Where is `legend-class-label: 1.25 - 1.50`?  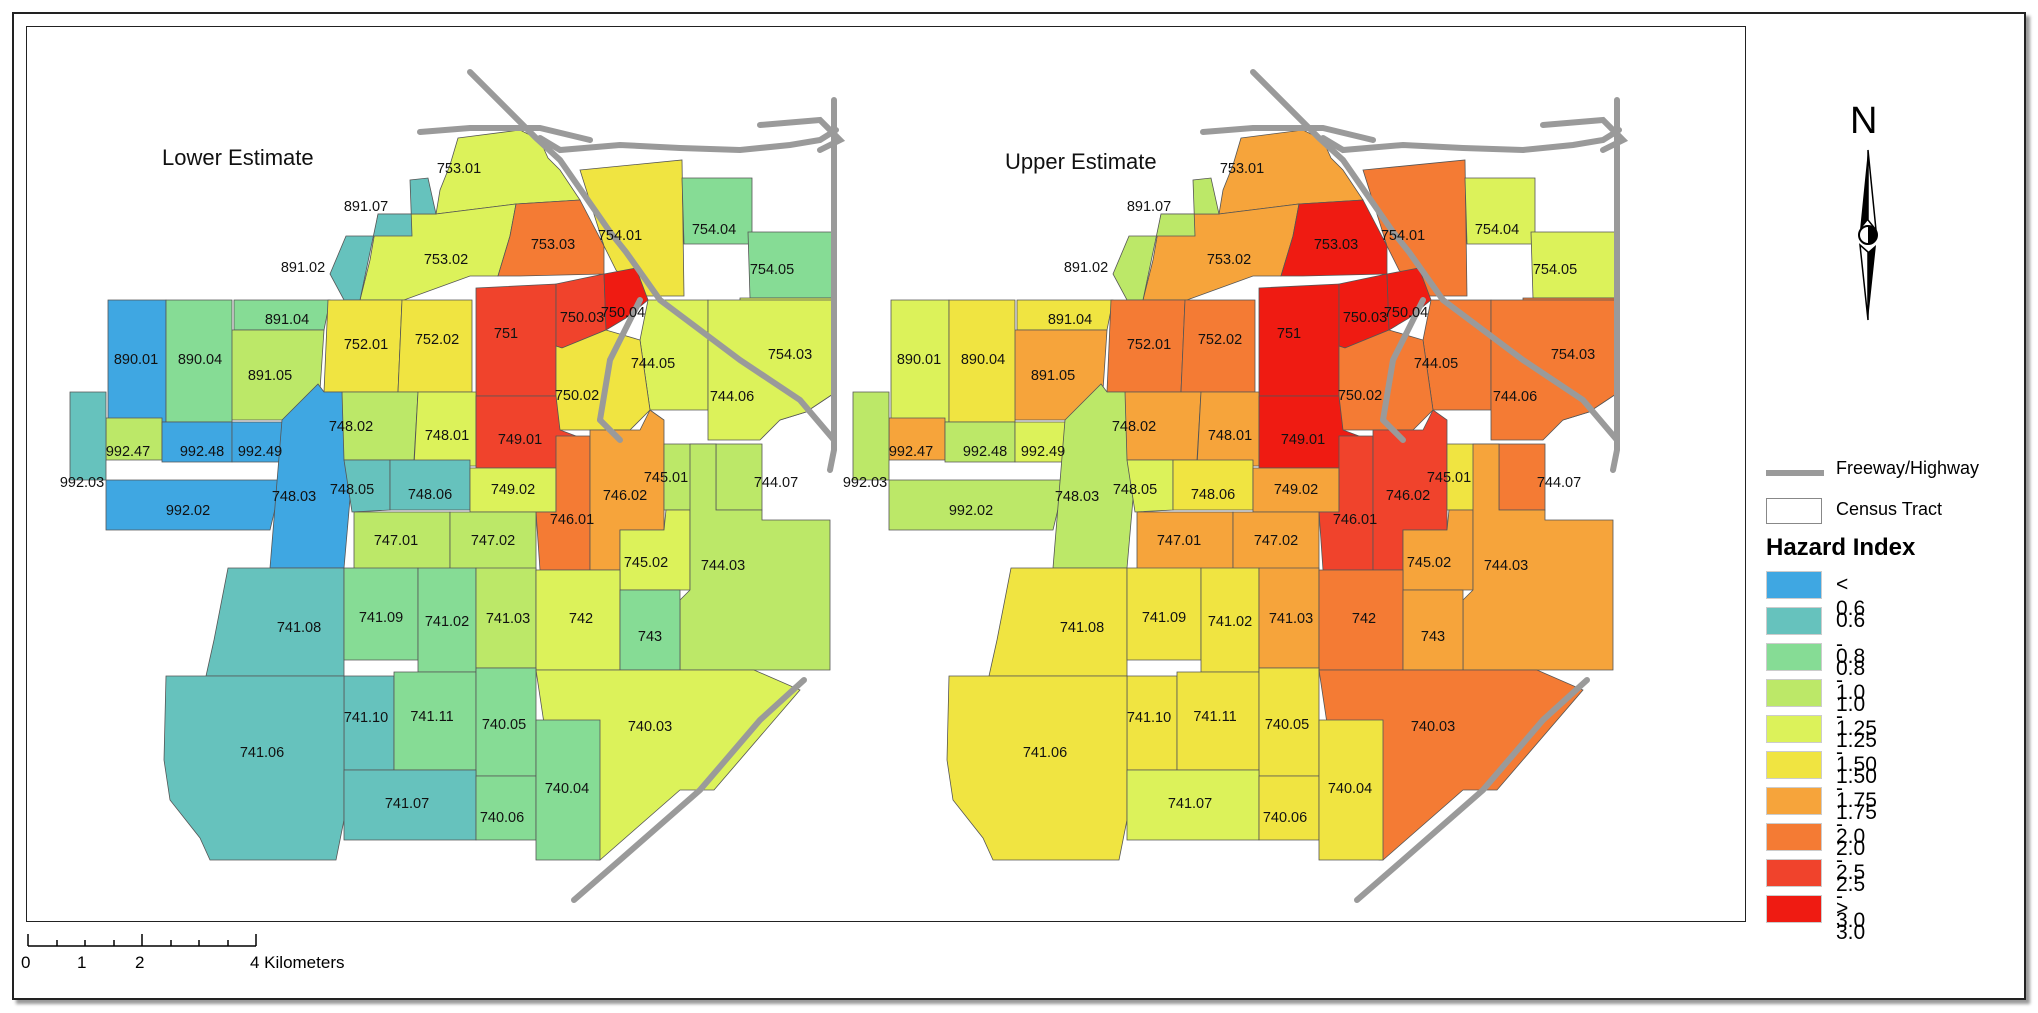 legend-class-label: 1.25 - 1.50 is located at coordinates (1856, 752).